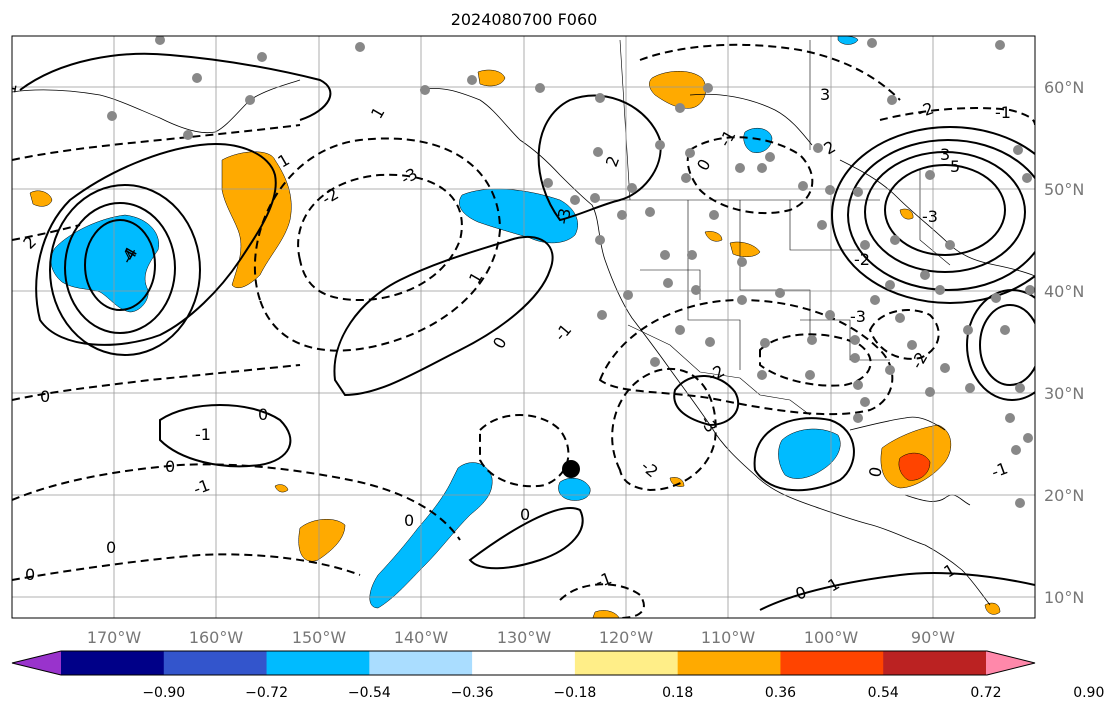  Describe the element at coordinates (421, 637) in the screenshot. I see `lon-tick-label: 140°W` at that location.